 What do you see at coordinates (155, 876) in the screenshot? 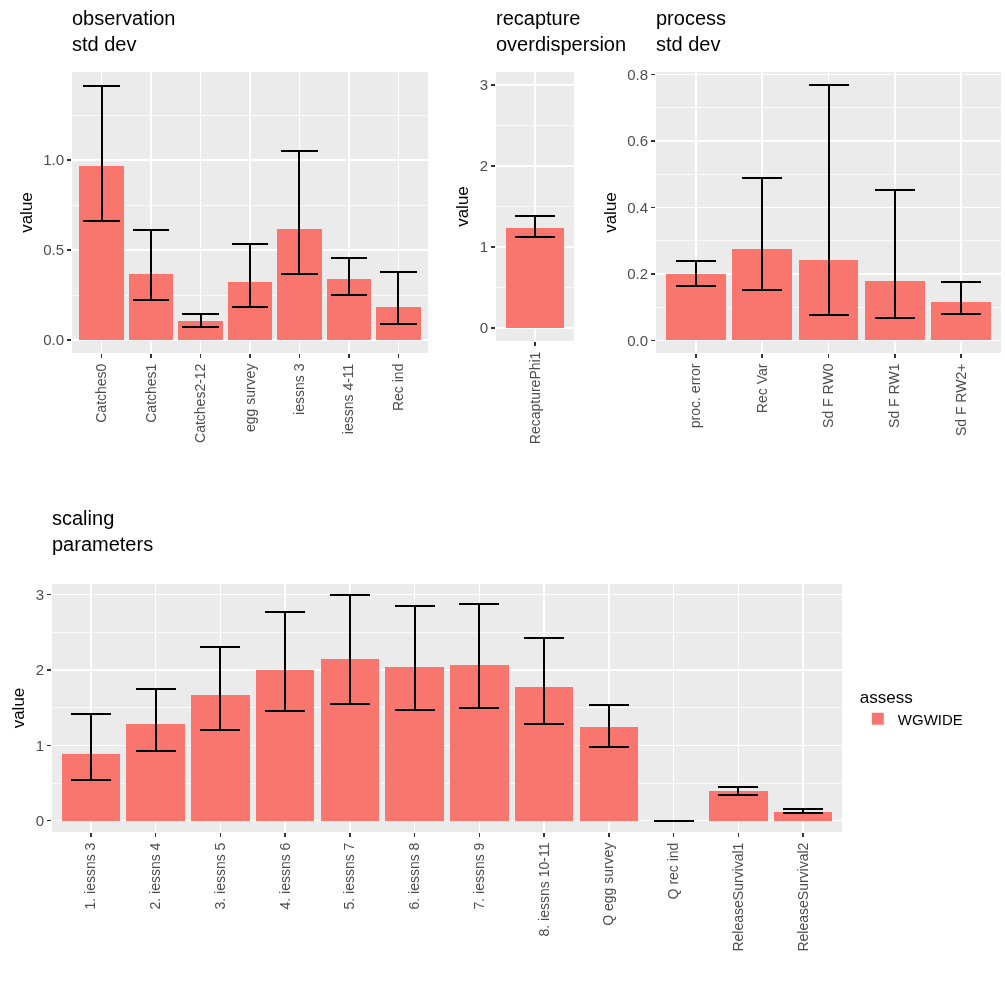
I see `x-tick-label: 2. iessns 4` at bounding box center [155, 876].